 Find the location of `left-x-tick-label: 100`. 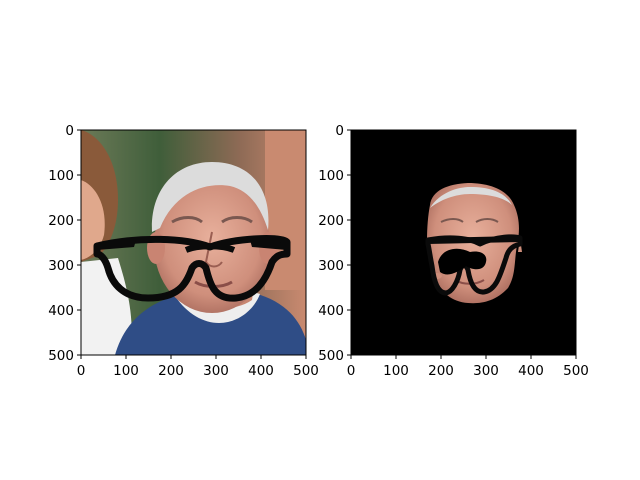

left-x-tick-label: 100 is located at coordinates (126, 371).